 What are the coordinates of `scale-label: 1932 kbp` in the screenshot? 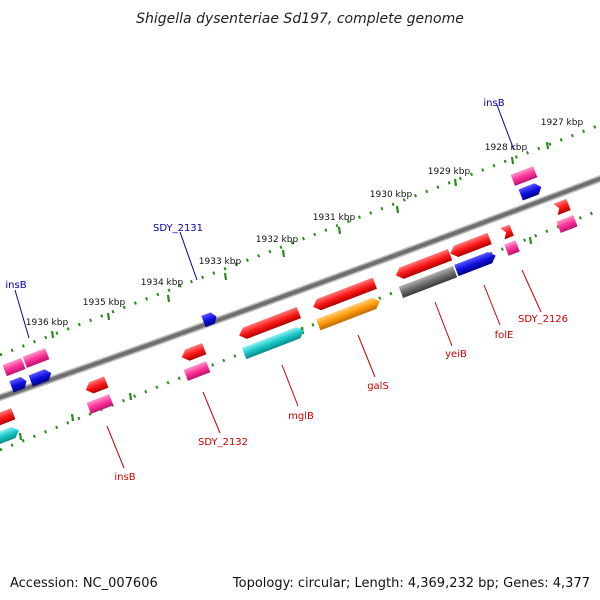 It's located at (277, 240).